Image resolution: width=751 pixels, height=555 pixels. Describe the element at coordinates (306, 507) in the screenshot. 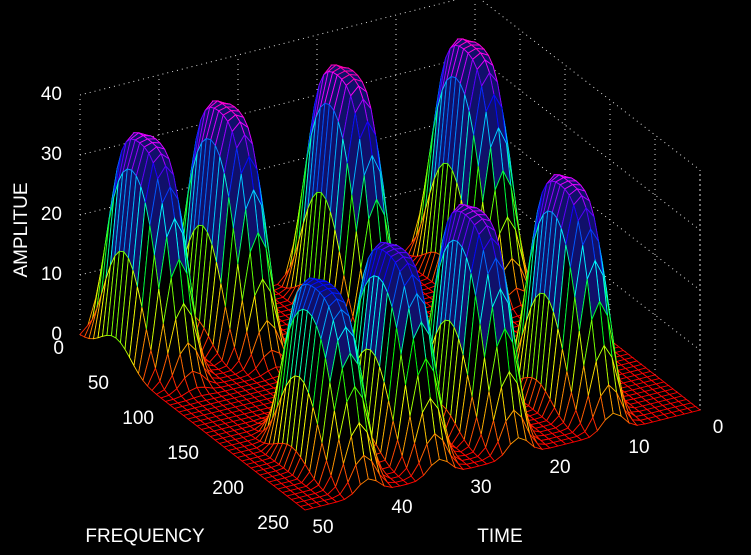

I see `mesh-cell` at that location.